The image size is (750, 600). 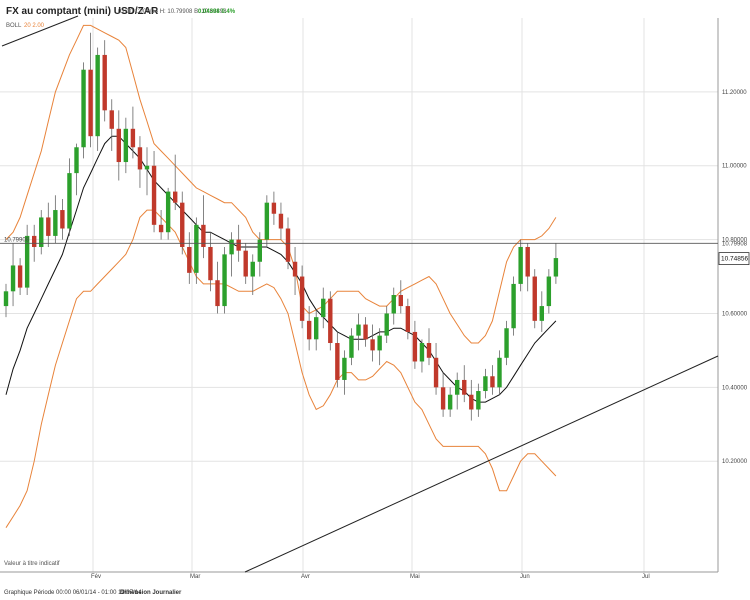 I want to click on price-change: 0.04398 0.4%, so click(x=217, y=12).